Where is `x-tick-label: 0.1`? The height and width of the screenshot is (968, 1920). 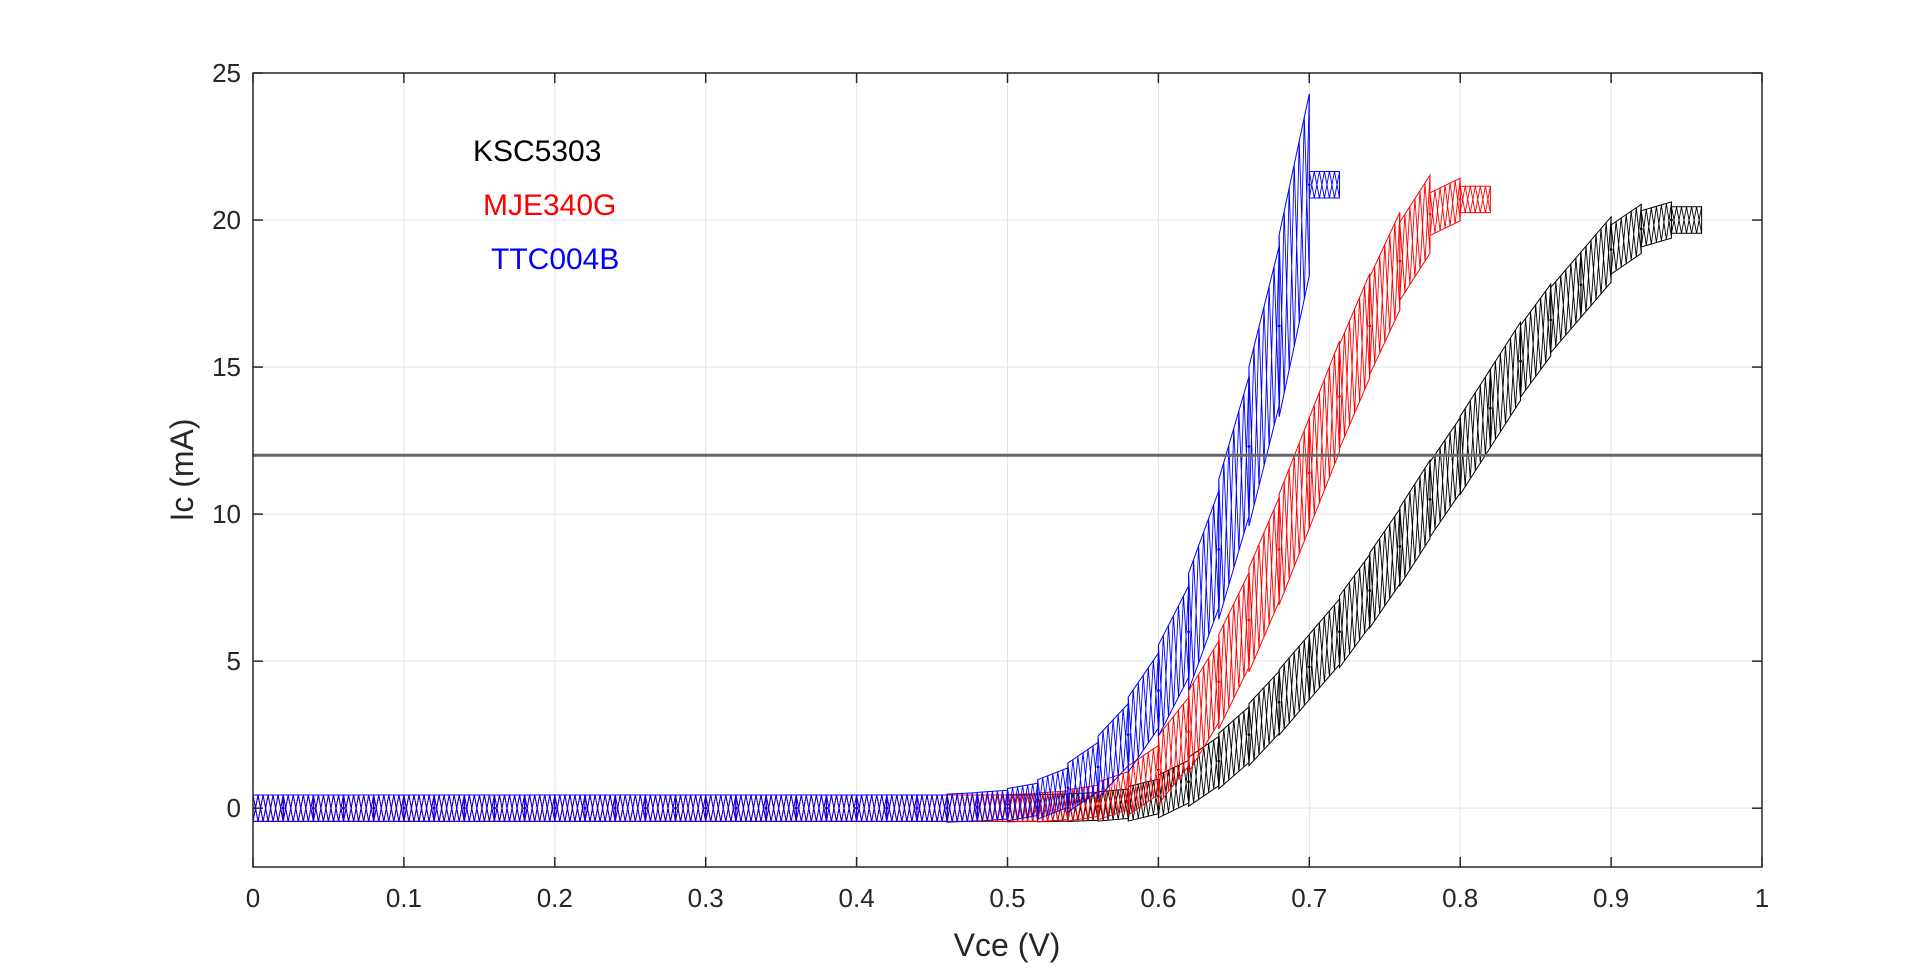 x-tick-label: 0.1 is located at coordinates (404, 898).